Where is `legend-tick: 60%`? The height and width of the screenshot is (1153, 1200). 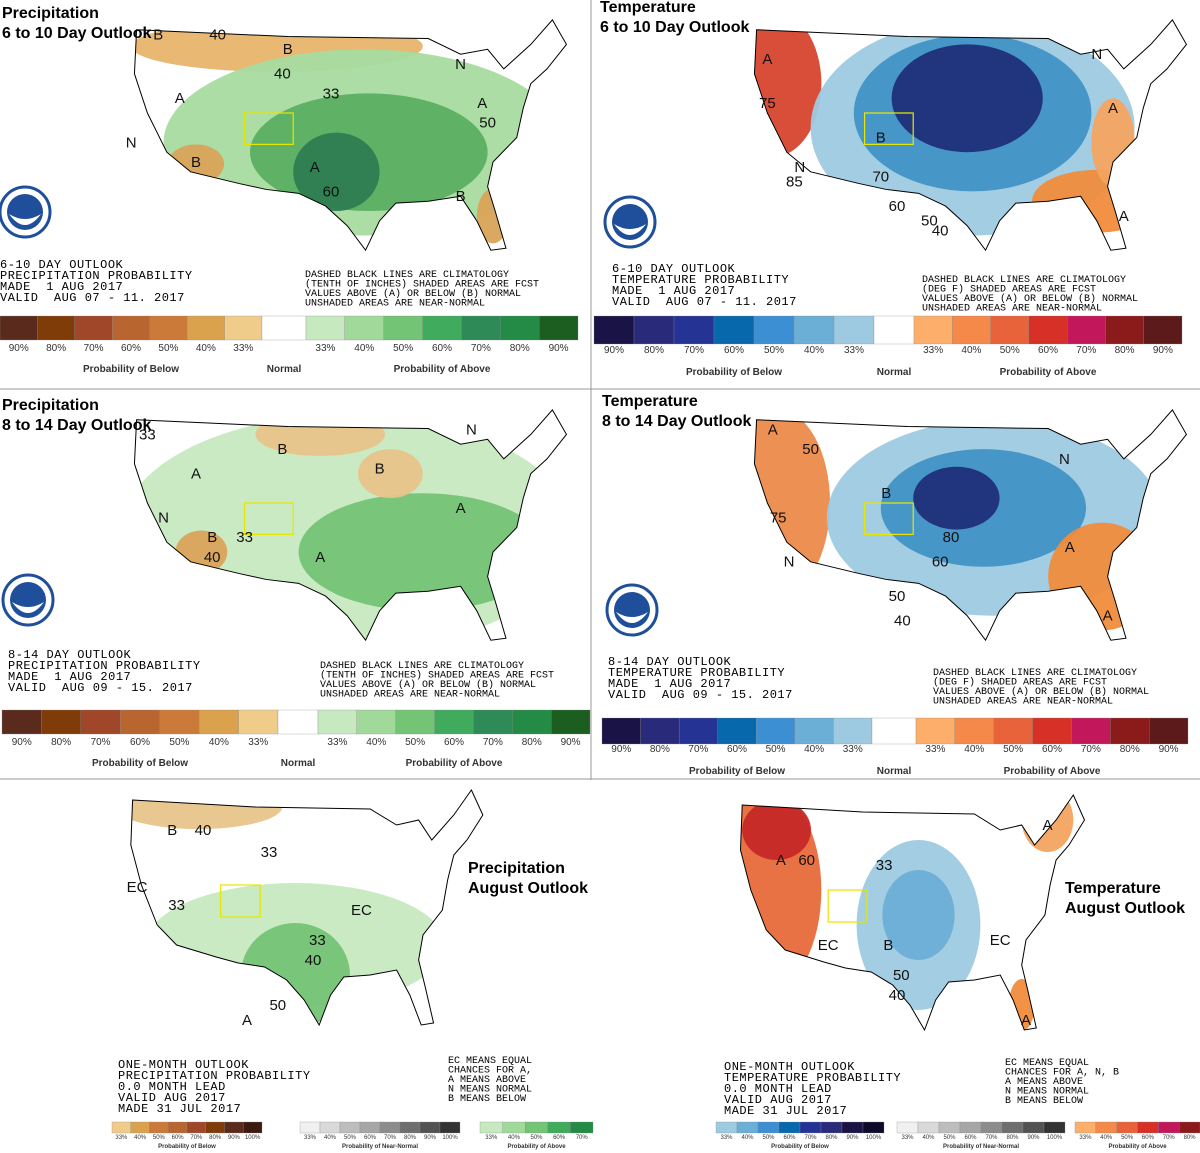
legend-tick: 60% is located at coordinates (559, 1138).